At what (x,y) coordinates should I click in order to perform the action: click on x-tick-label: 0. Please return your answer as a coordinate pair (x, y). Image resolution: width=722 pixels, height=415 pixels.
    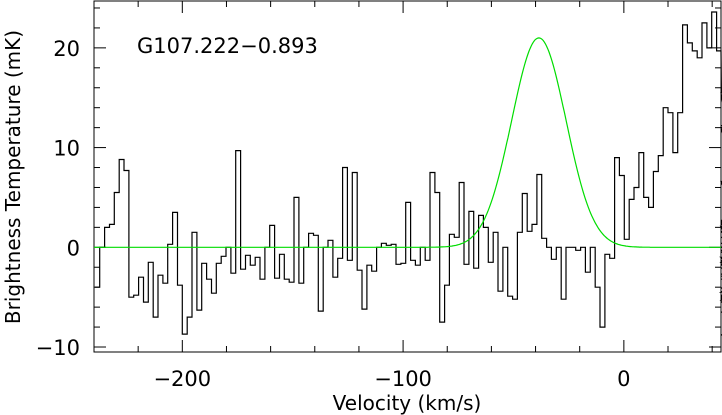
    Looking at the image, I should click on (623, 379).